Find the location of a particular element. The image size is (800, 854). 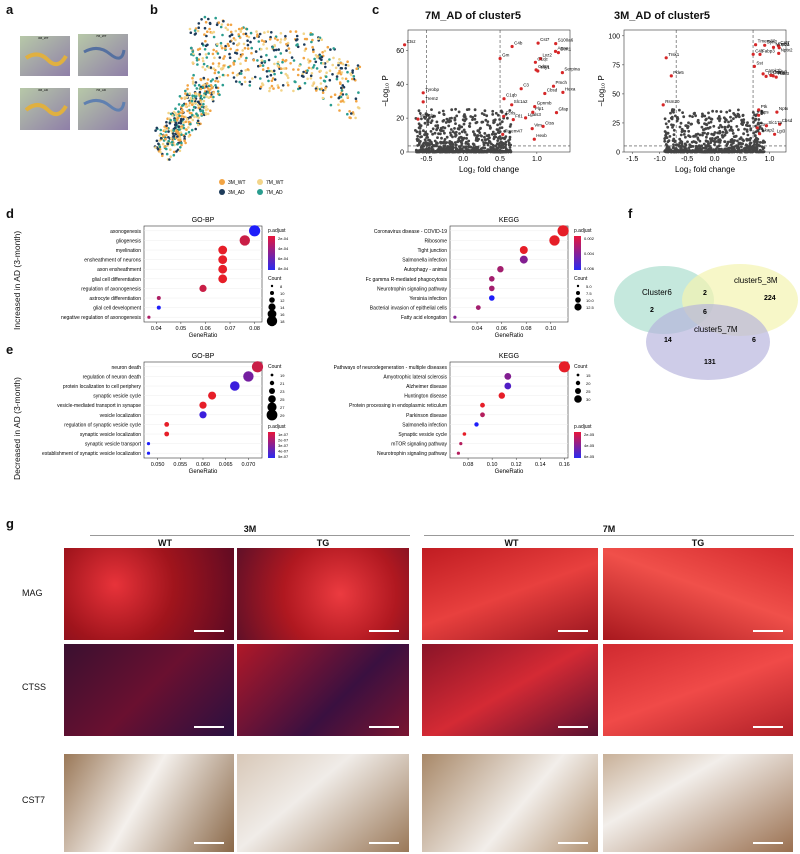

volcano-gene-label: Hexb is located at coordinates (541, 135).